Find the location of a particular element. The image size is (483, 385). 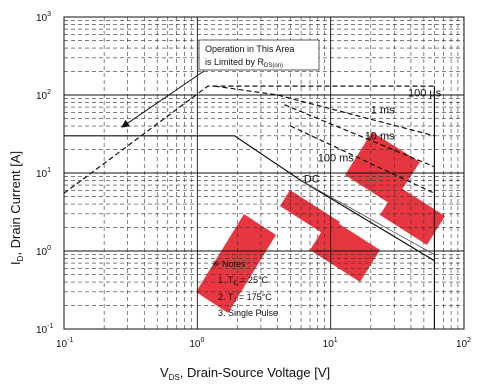

rds-arrow is located at coordinates (163, 99).